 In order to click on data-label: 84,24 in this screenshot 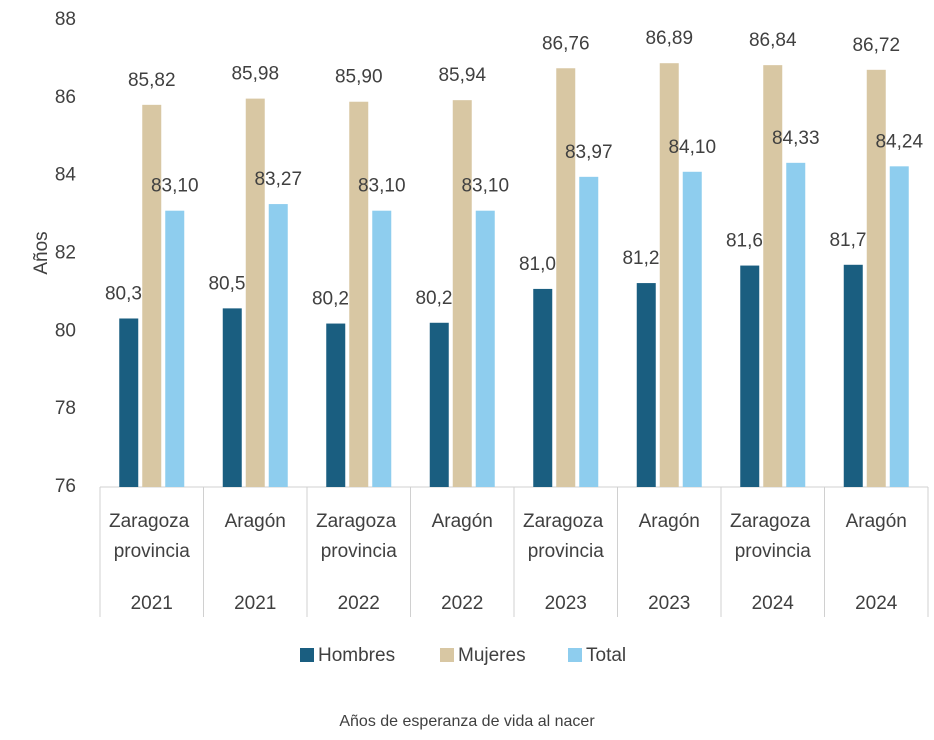, I will do `click(899, 141)`.